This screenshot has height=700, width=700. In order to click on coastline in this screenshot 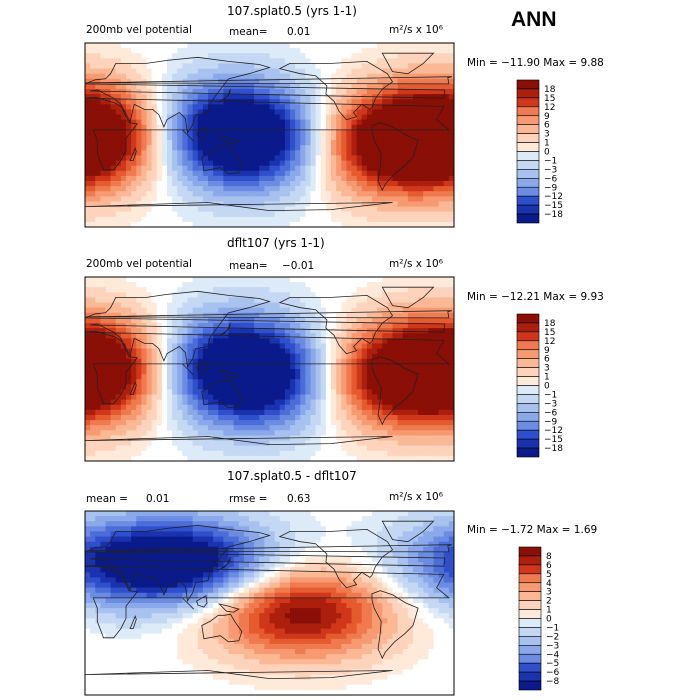, I will do `click(239, 214)`.